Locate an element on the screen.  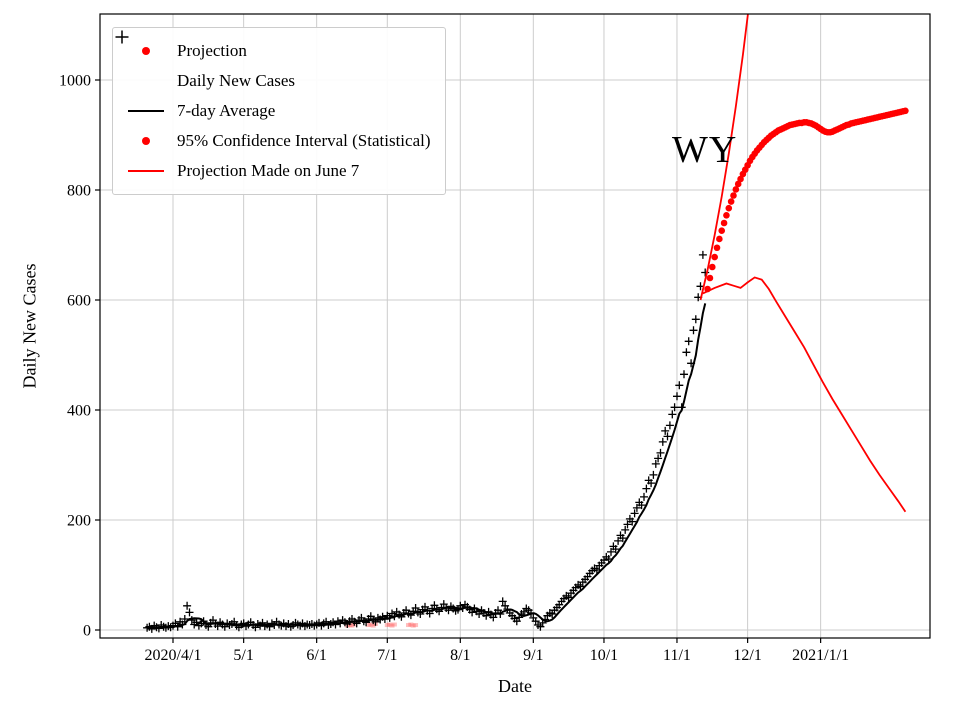
y-tick-label: 600 is located at coordinates (79, 301).